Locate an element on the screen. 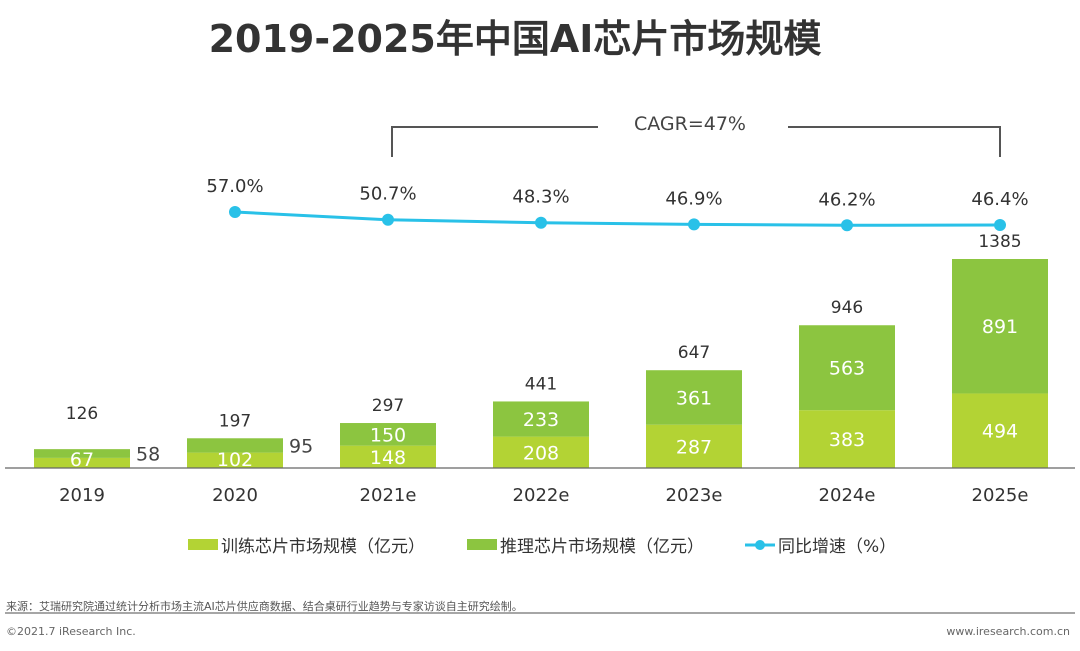  cagr-bracket: CAGR=47% is located at coordinates (696, 135).